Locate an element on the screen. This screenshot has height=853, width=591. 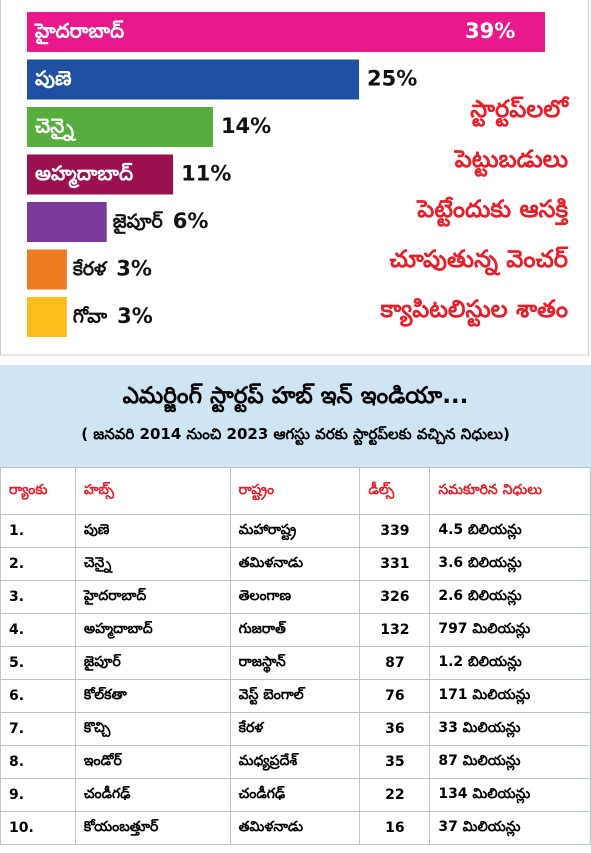
table-cell: 22 is located at coordinates (395, 795).